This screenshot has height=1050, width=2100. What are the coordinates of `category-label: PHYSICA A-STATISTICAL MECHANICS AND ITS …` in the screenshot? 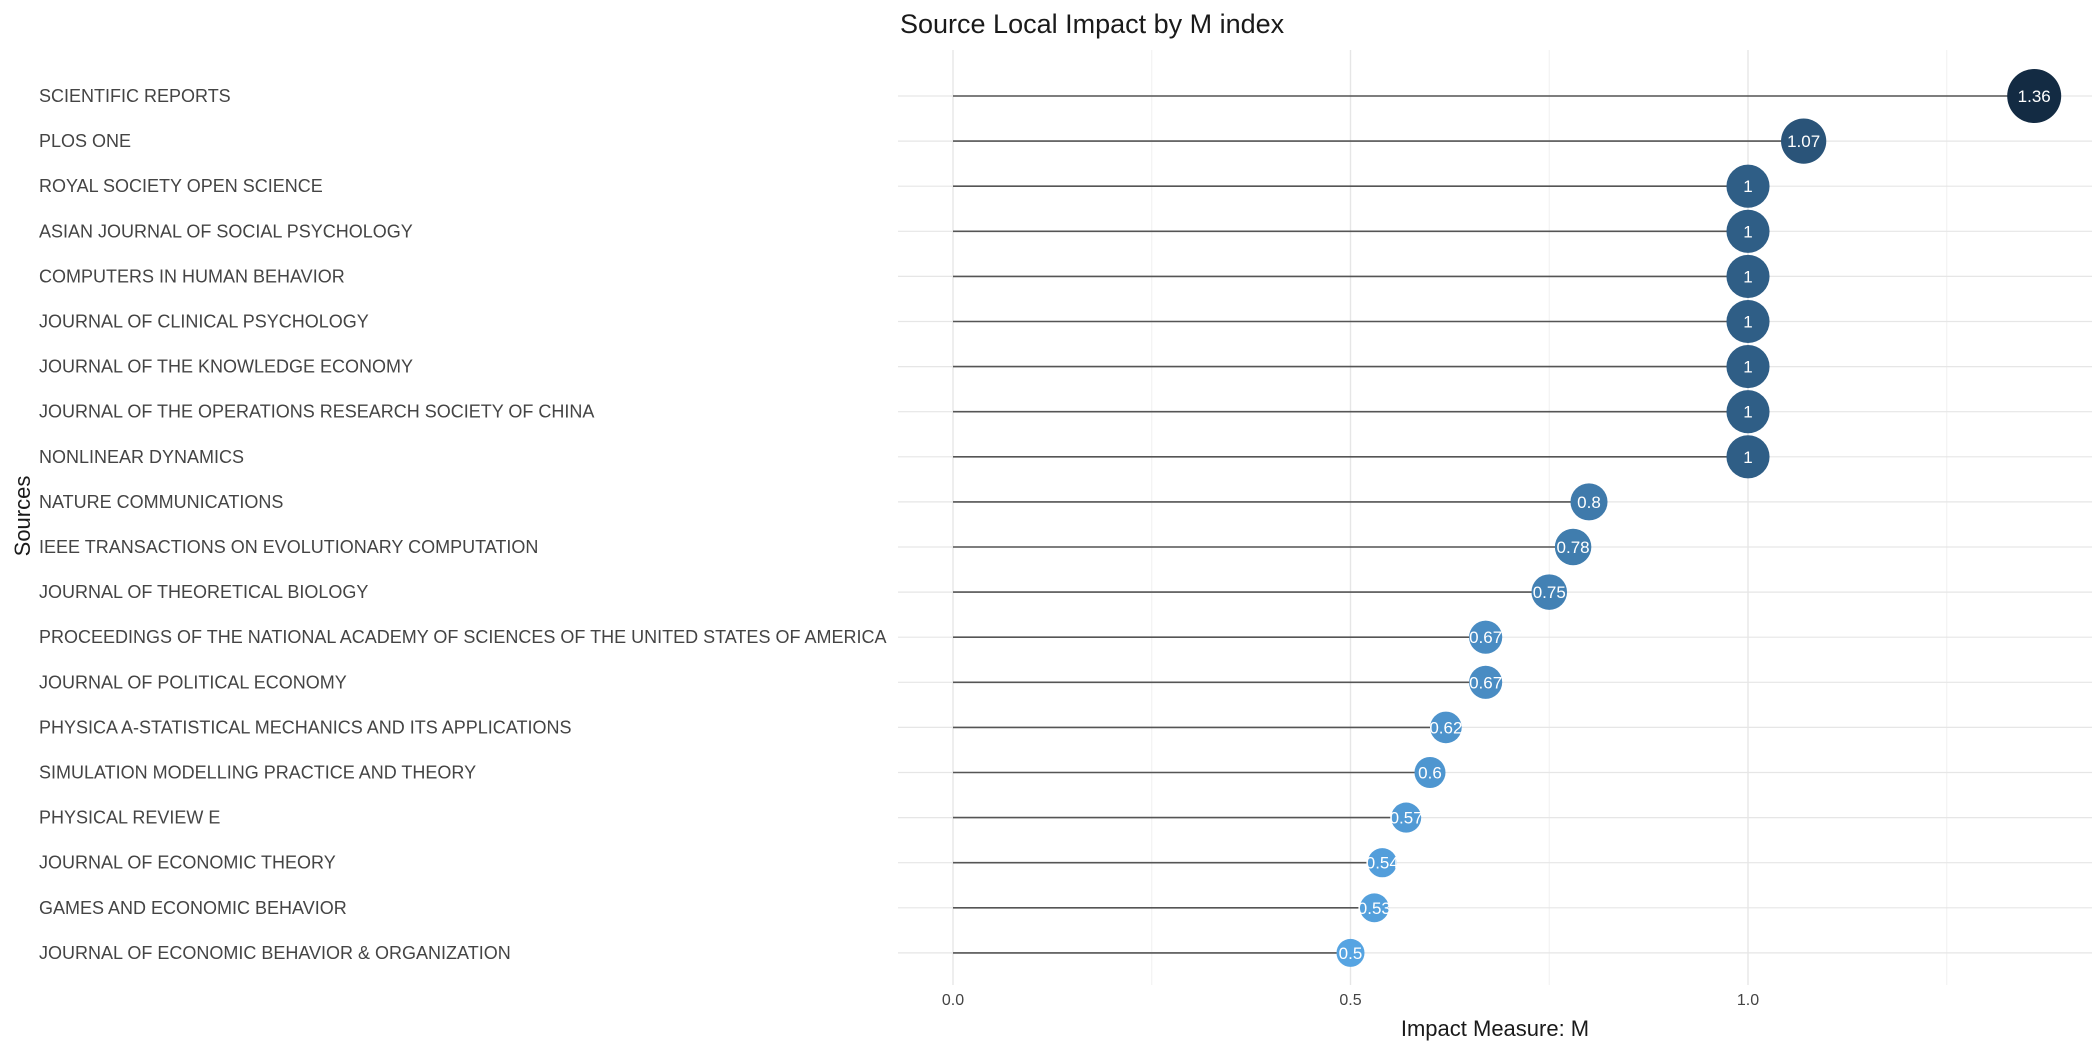 It's located at (305, 727).